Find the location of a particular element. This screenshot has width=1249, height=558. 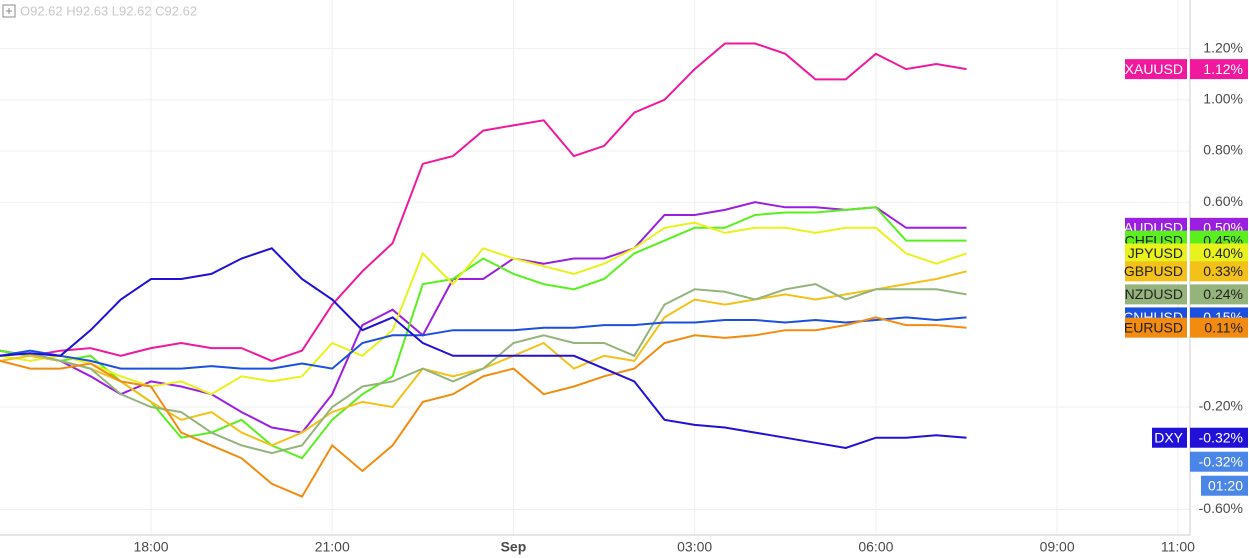

last-value-label: 0.11% is located at coordinates (1223, 327).